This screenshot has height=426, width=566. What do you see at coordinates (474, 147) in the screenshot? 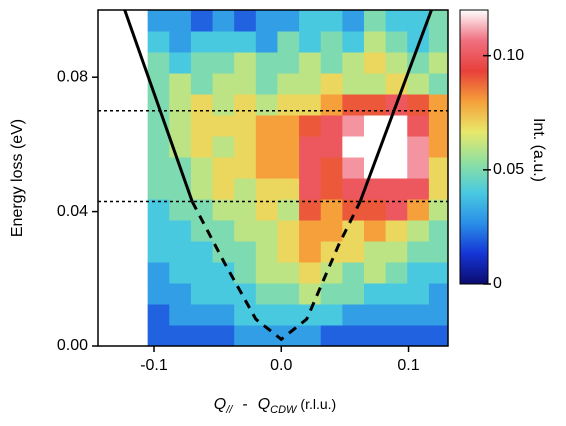
I see `colorbar` at bounding box center [474, 147].